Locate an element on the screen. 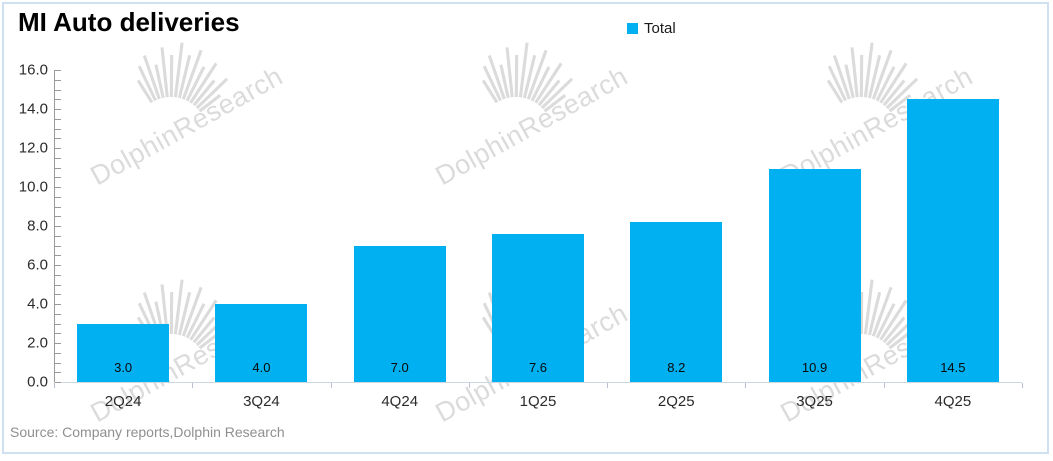 This screenshot has height=461, width=1053. y-axis-label: 10.0 is located at coordinates (33, 187).